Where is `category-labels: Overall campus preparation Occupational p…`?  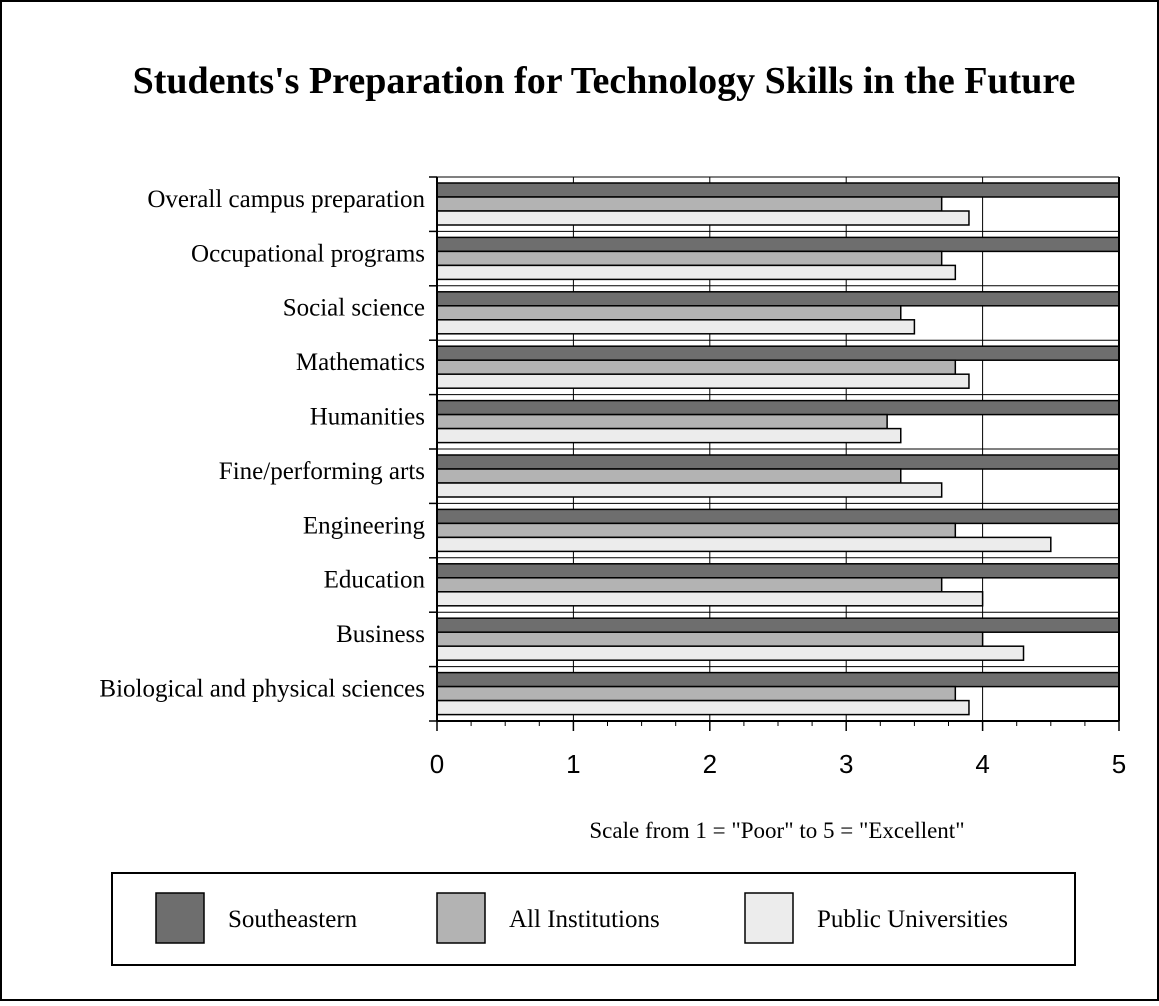 category-labels: Overall campus preparation Occupational p… is located at coordinates (262, 444).